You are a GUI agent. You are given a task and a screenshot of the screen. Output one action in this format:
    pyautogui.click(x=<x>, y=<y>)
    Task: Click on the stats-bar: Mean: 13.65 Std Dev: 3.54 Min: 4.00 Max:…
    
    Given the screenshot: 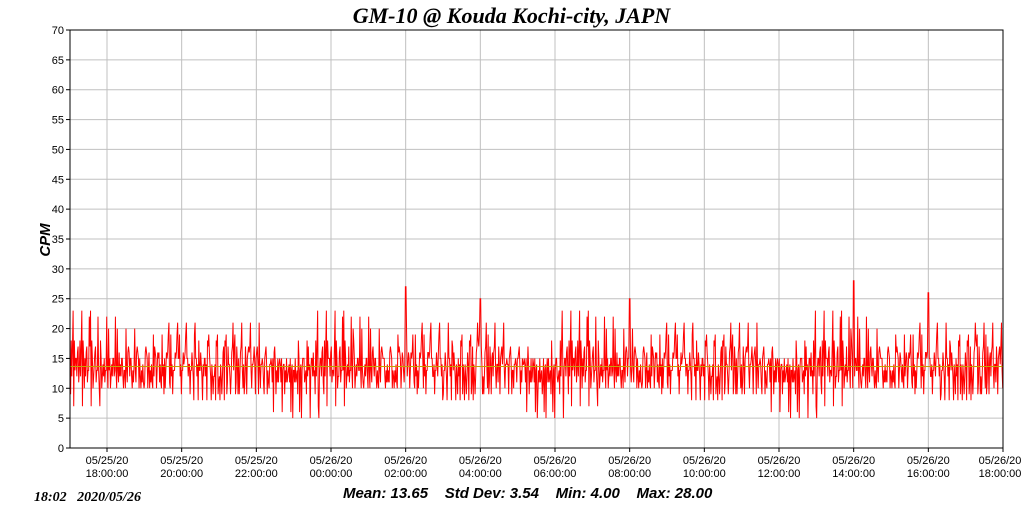 What is the action you would take?
    pyautogui.click(x=527, y=493)
    